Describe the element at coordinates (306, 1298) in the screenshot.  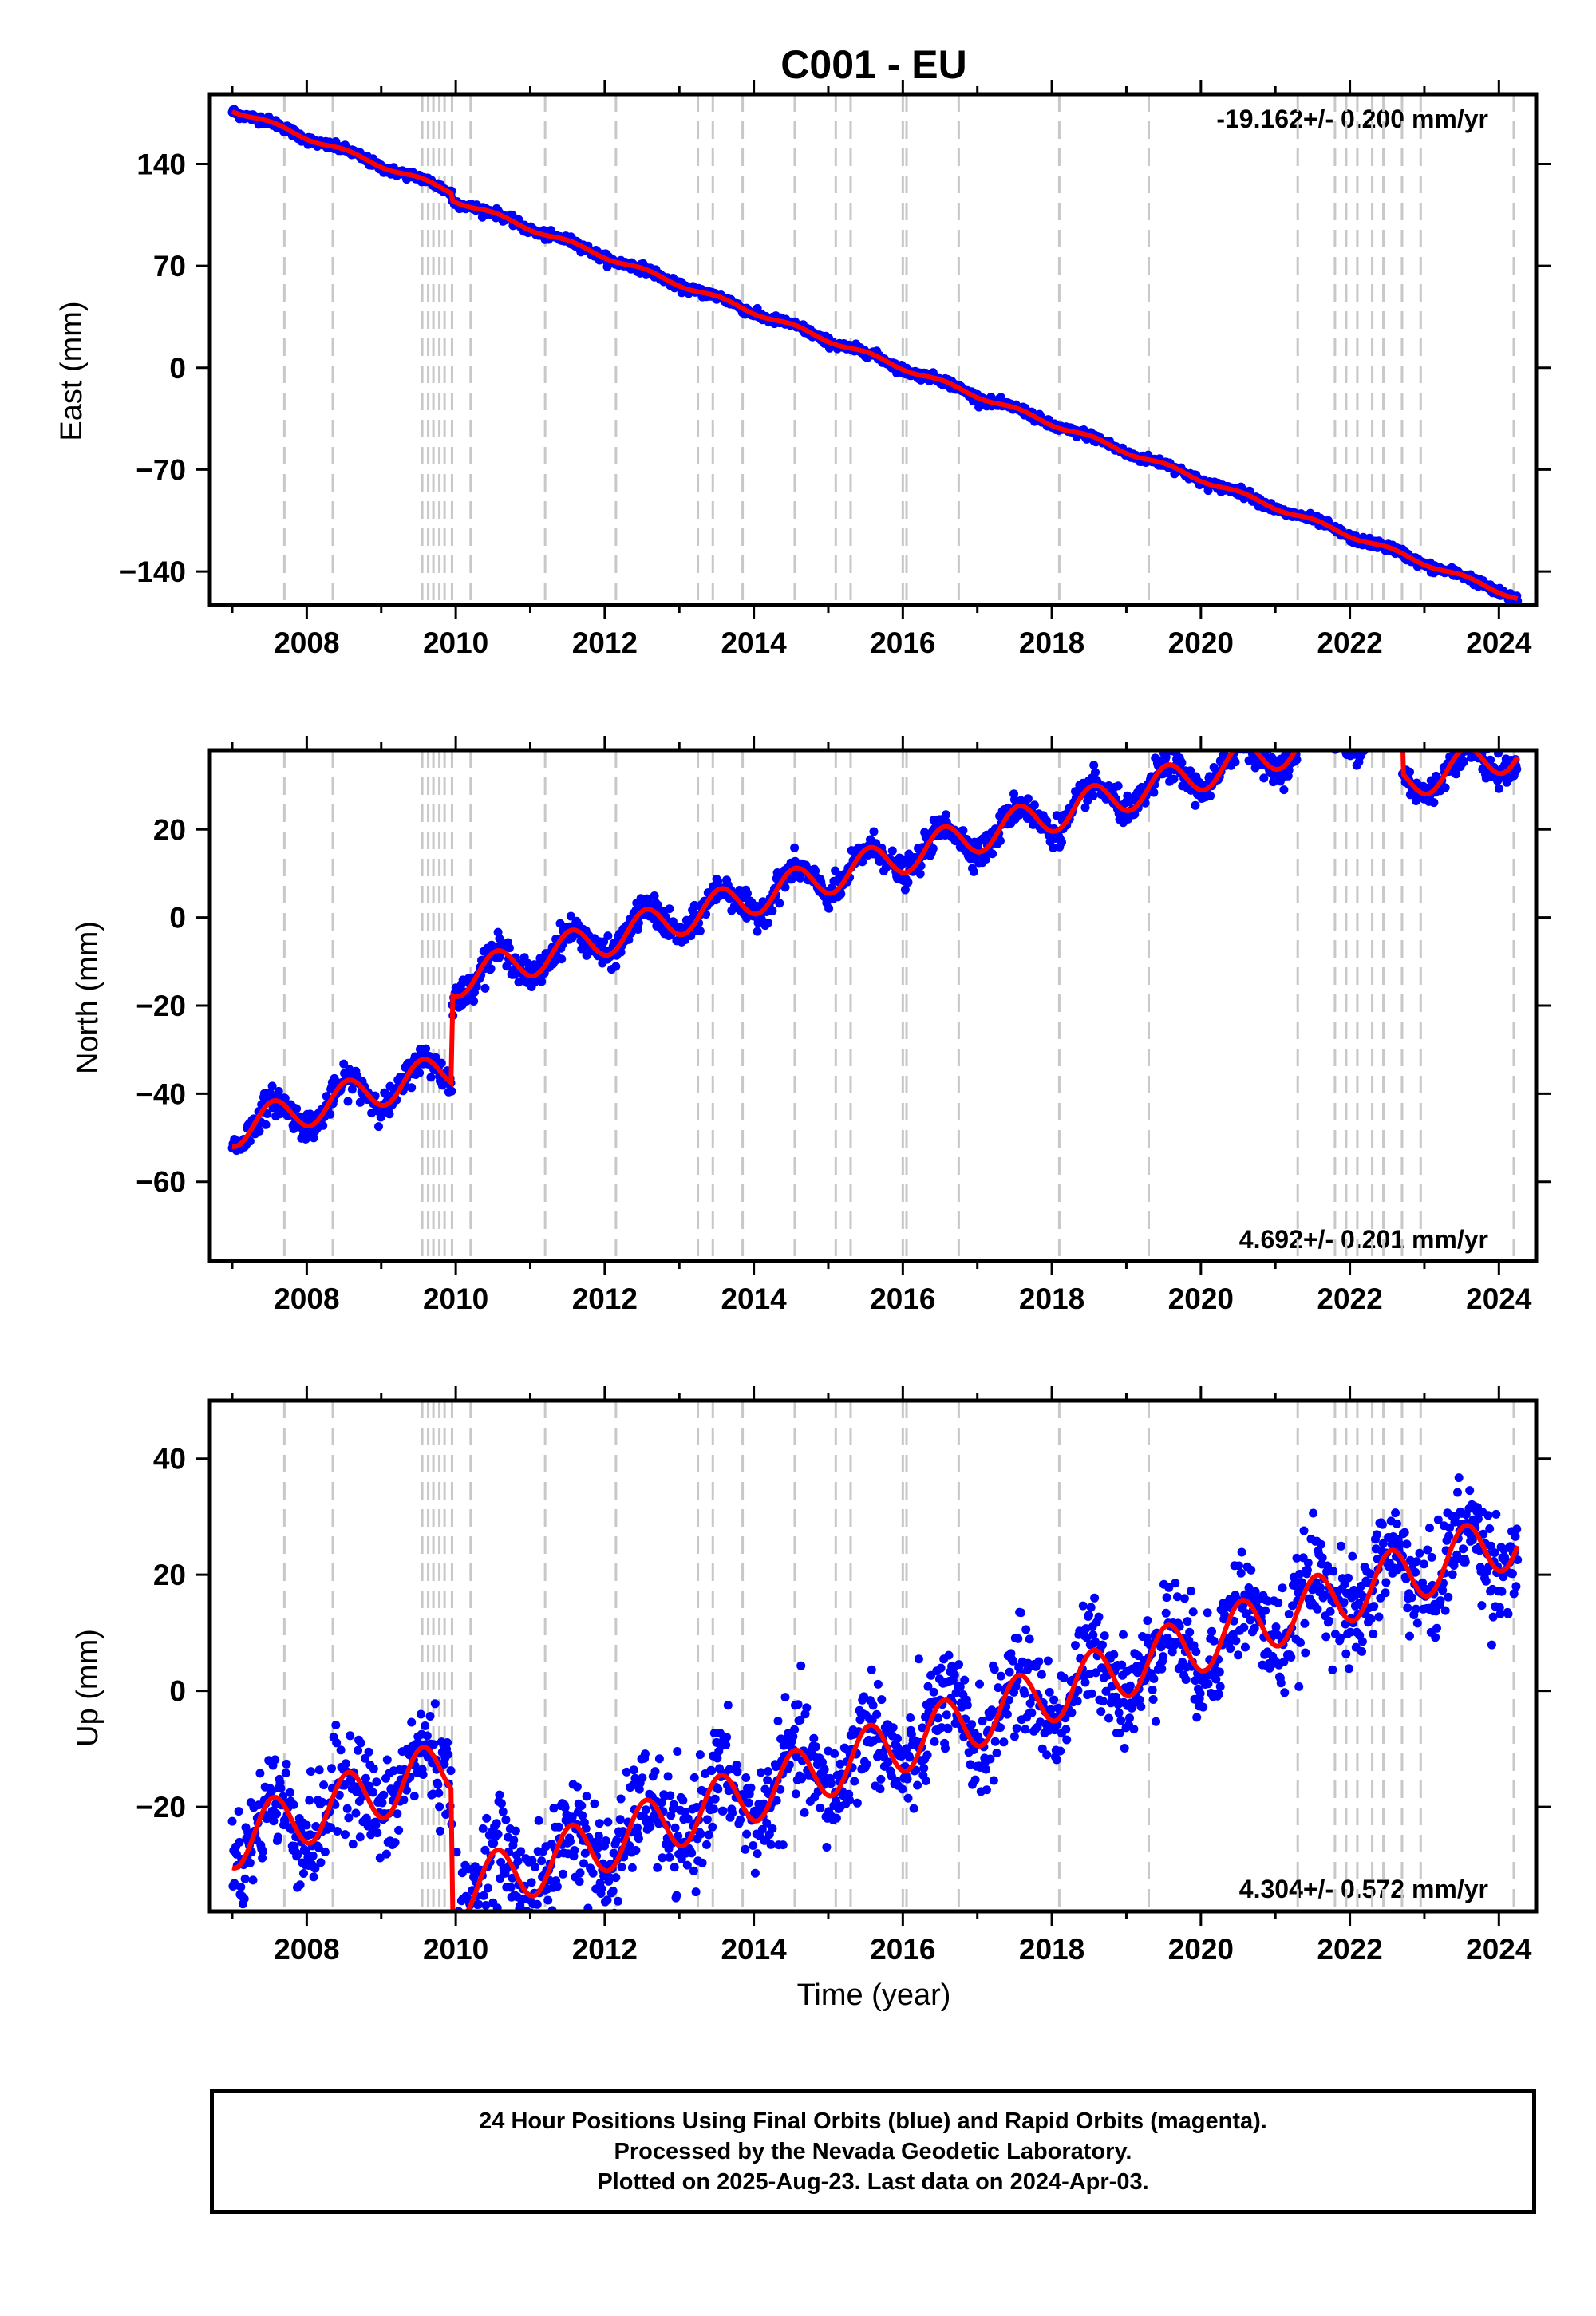
I see `north-x-tick-label: 2008` at that location.